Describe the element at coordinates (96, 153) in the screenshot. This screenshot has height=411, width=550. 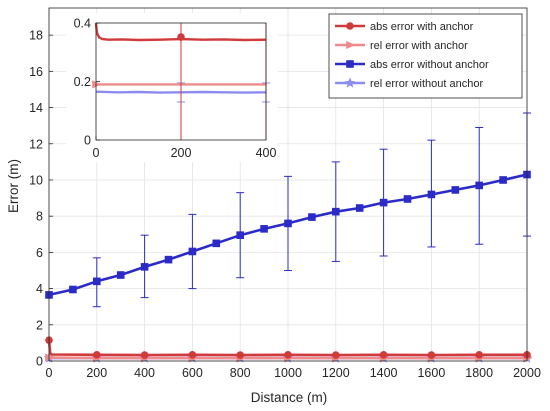
I see `inset-x-tick-label: 0` at that location.